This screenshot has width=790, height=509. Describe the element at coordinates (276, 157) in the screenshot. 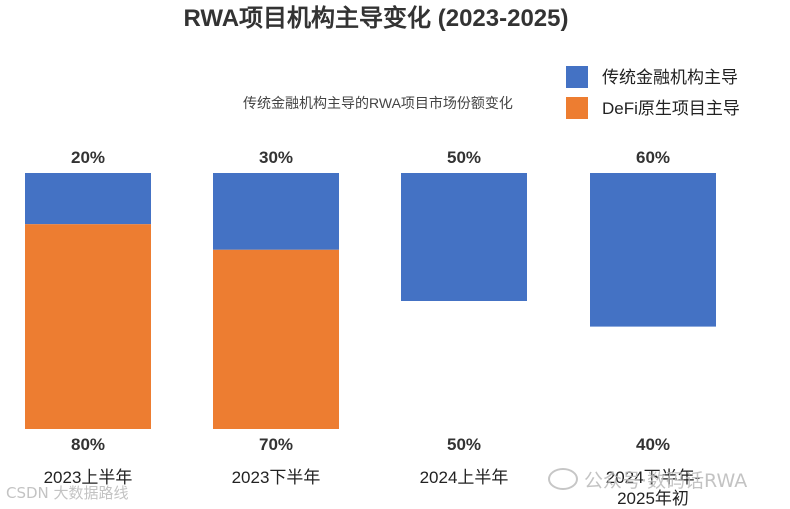

I see `label-traditional-2: 30%` at that location.